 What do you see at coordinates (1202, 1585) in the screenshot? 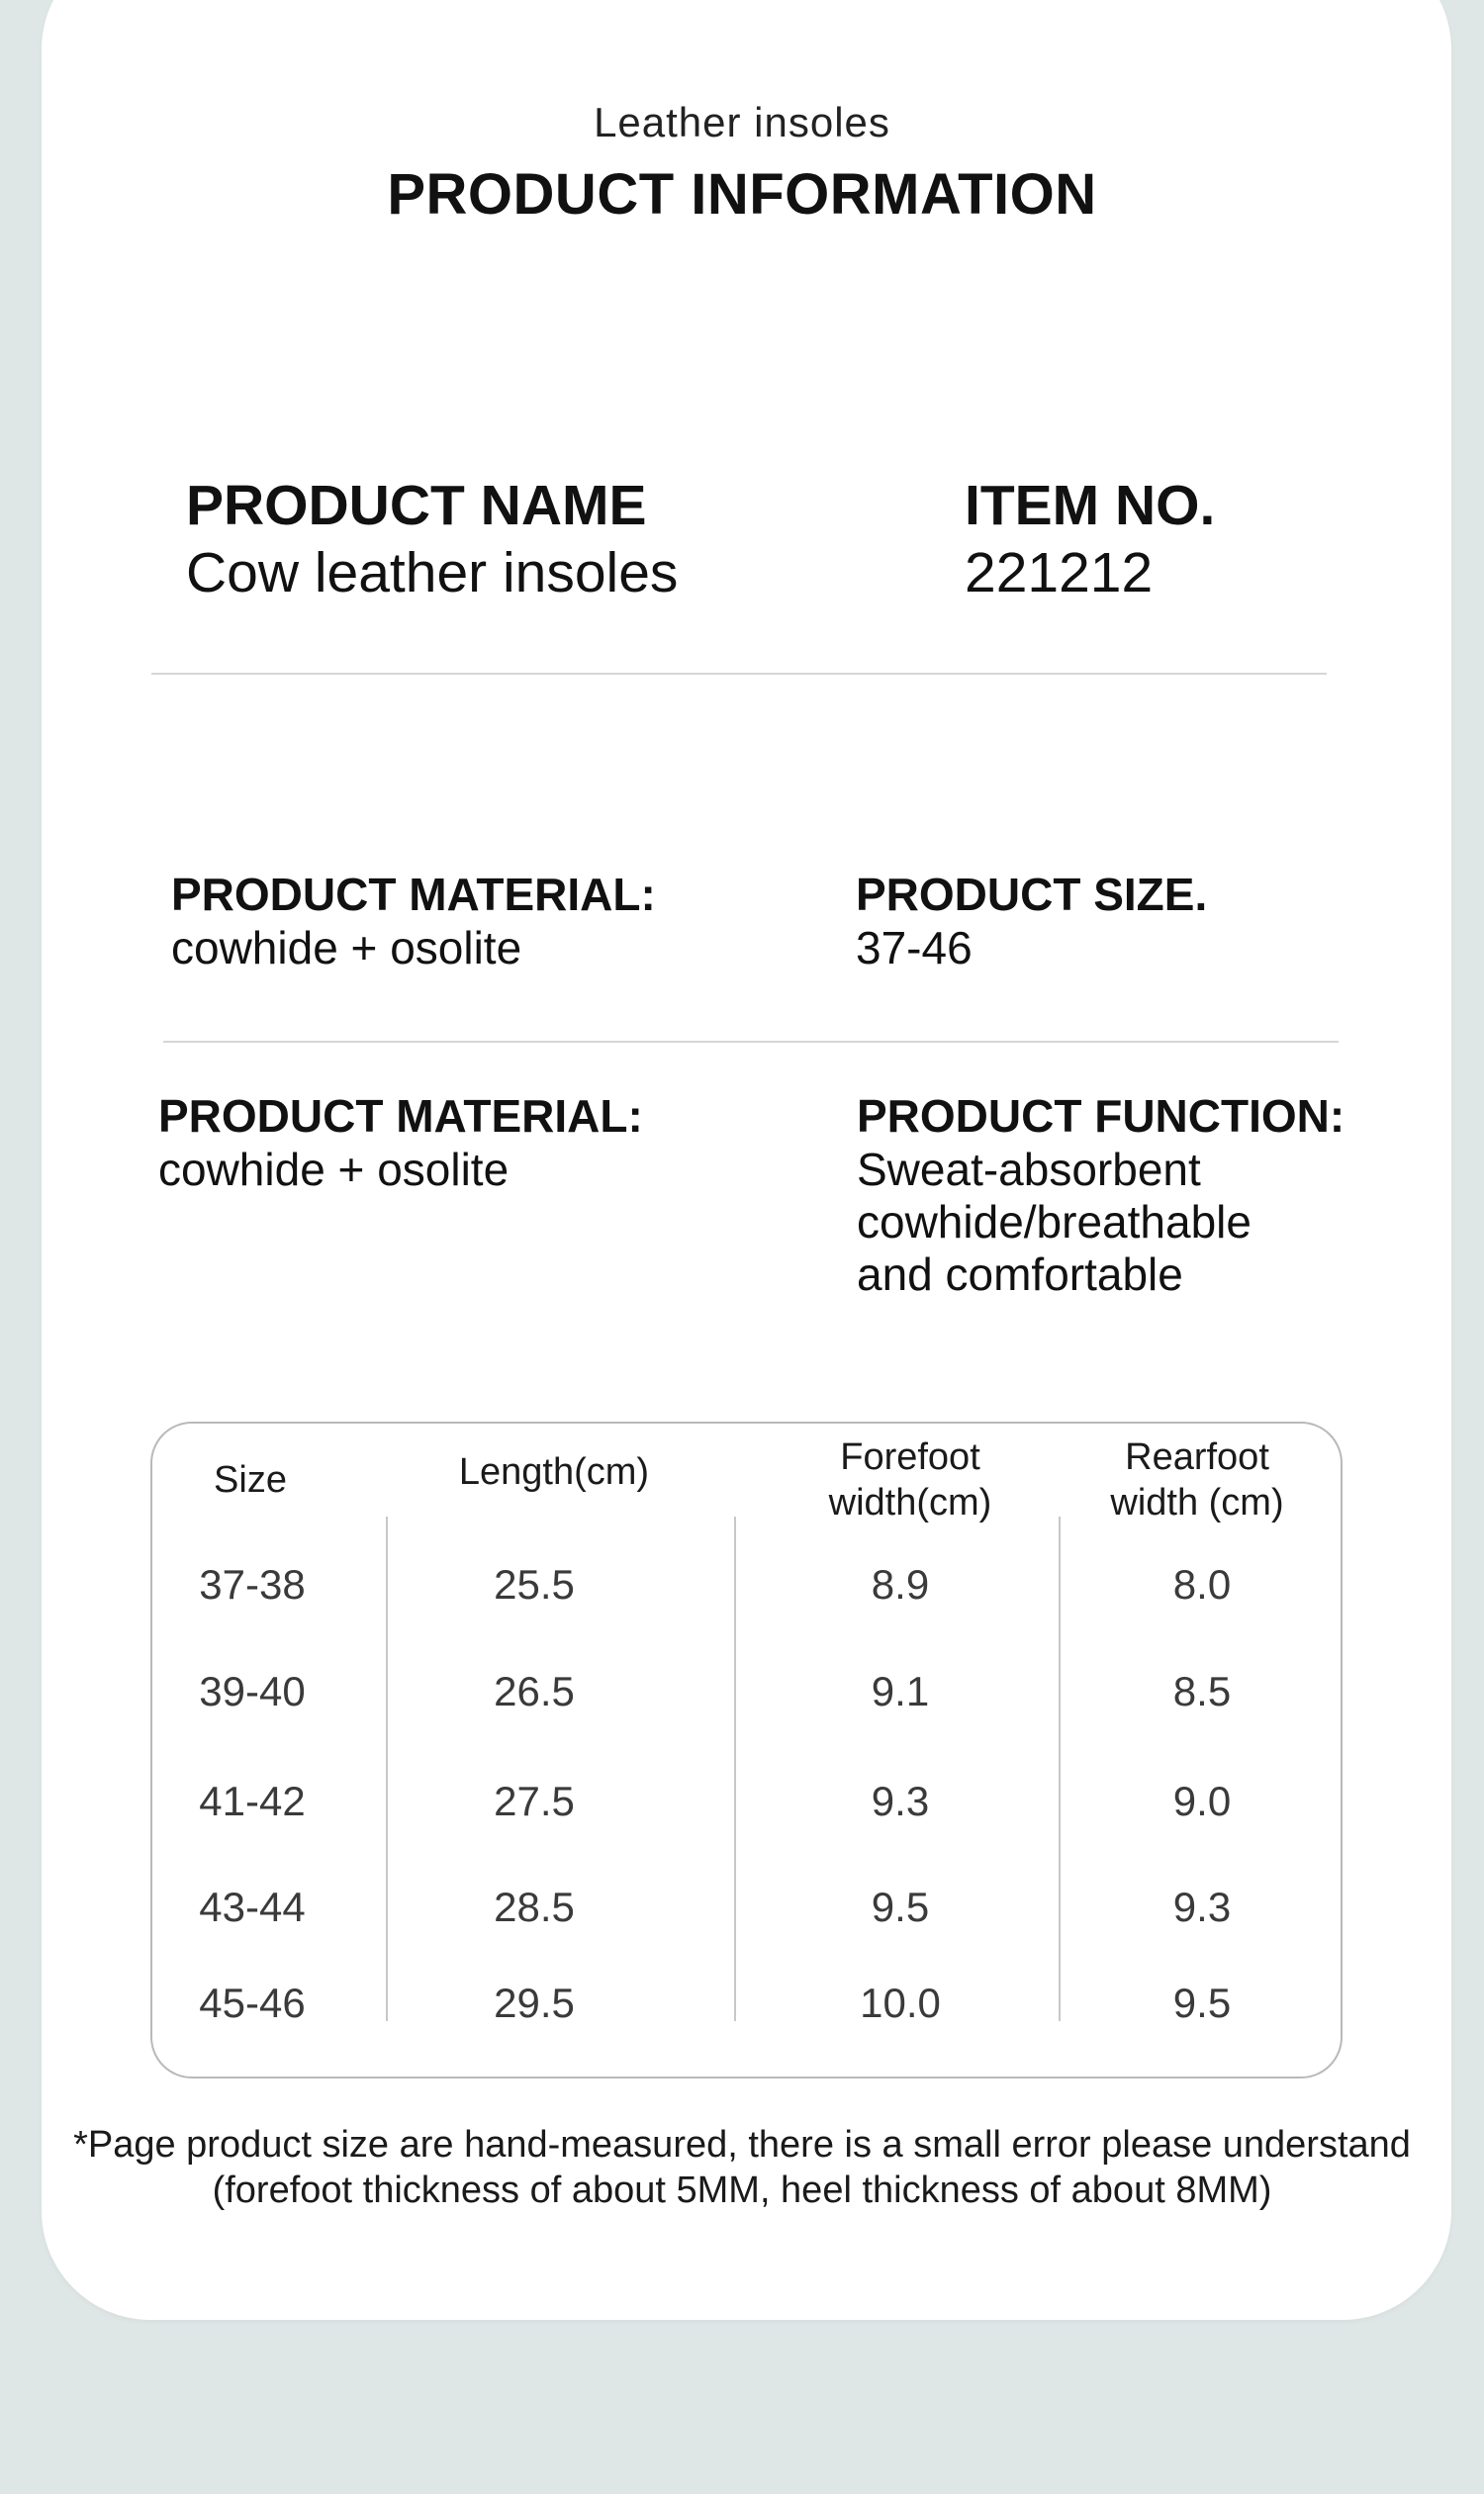
I see `table-cell-rearfoot: 8.0` at bounding box center [1202, 1585].